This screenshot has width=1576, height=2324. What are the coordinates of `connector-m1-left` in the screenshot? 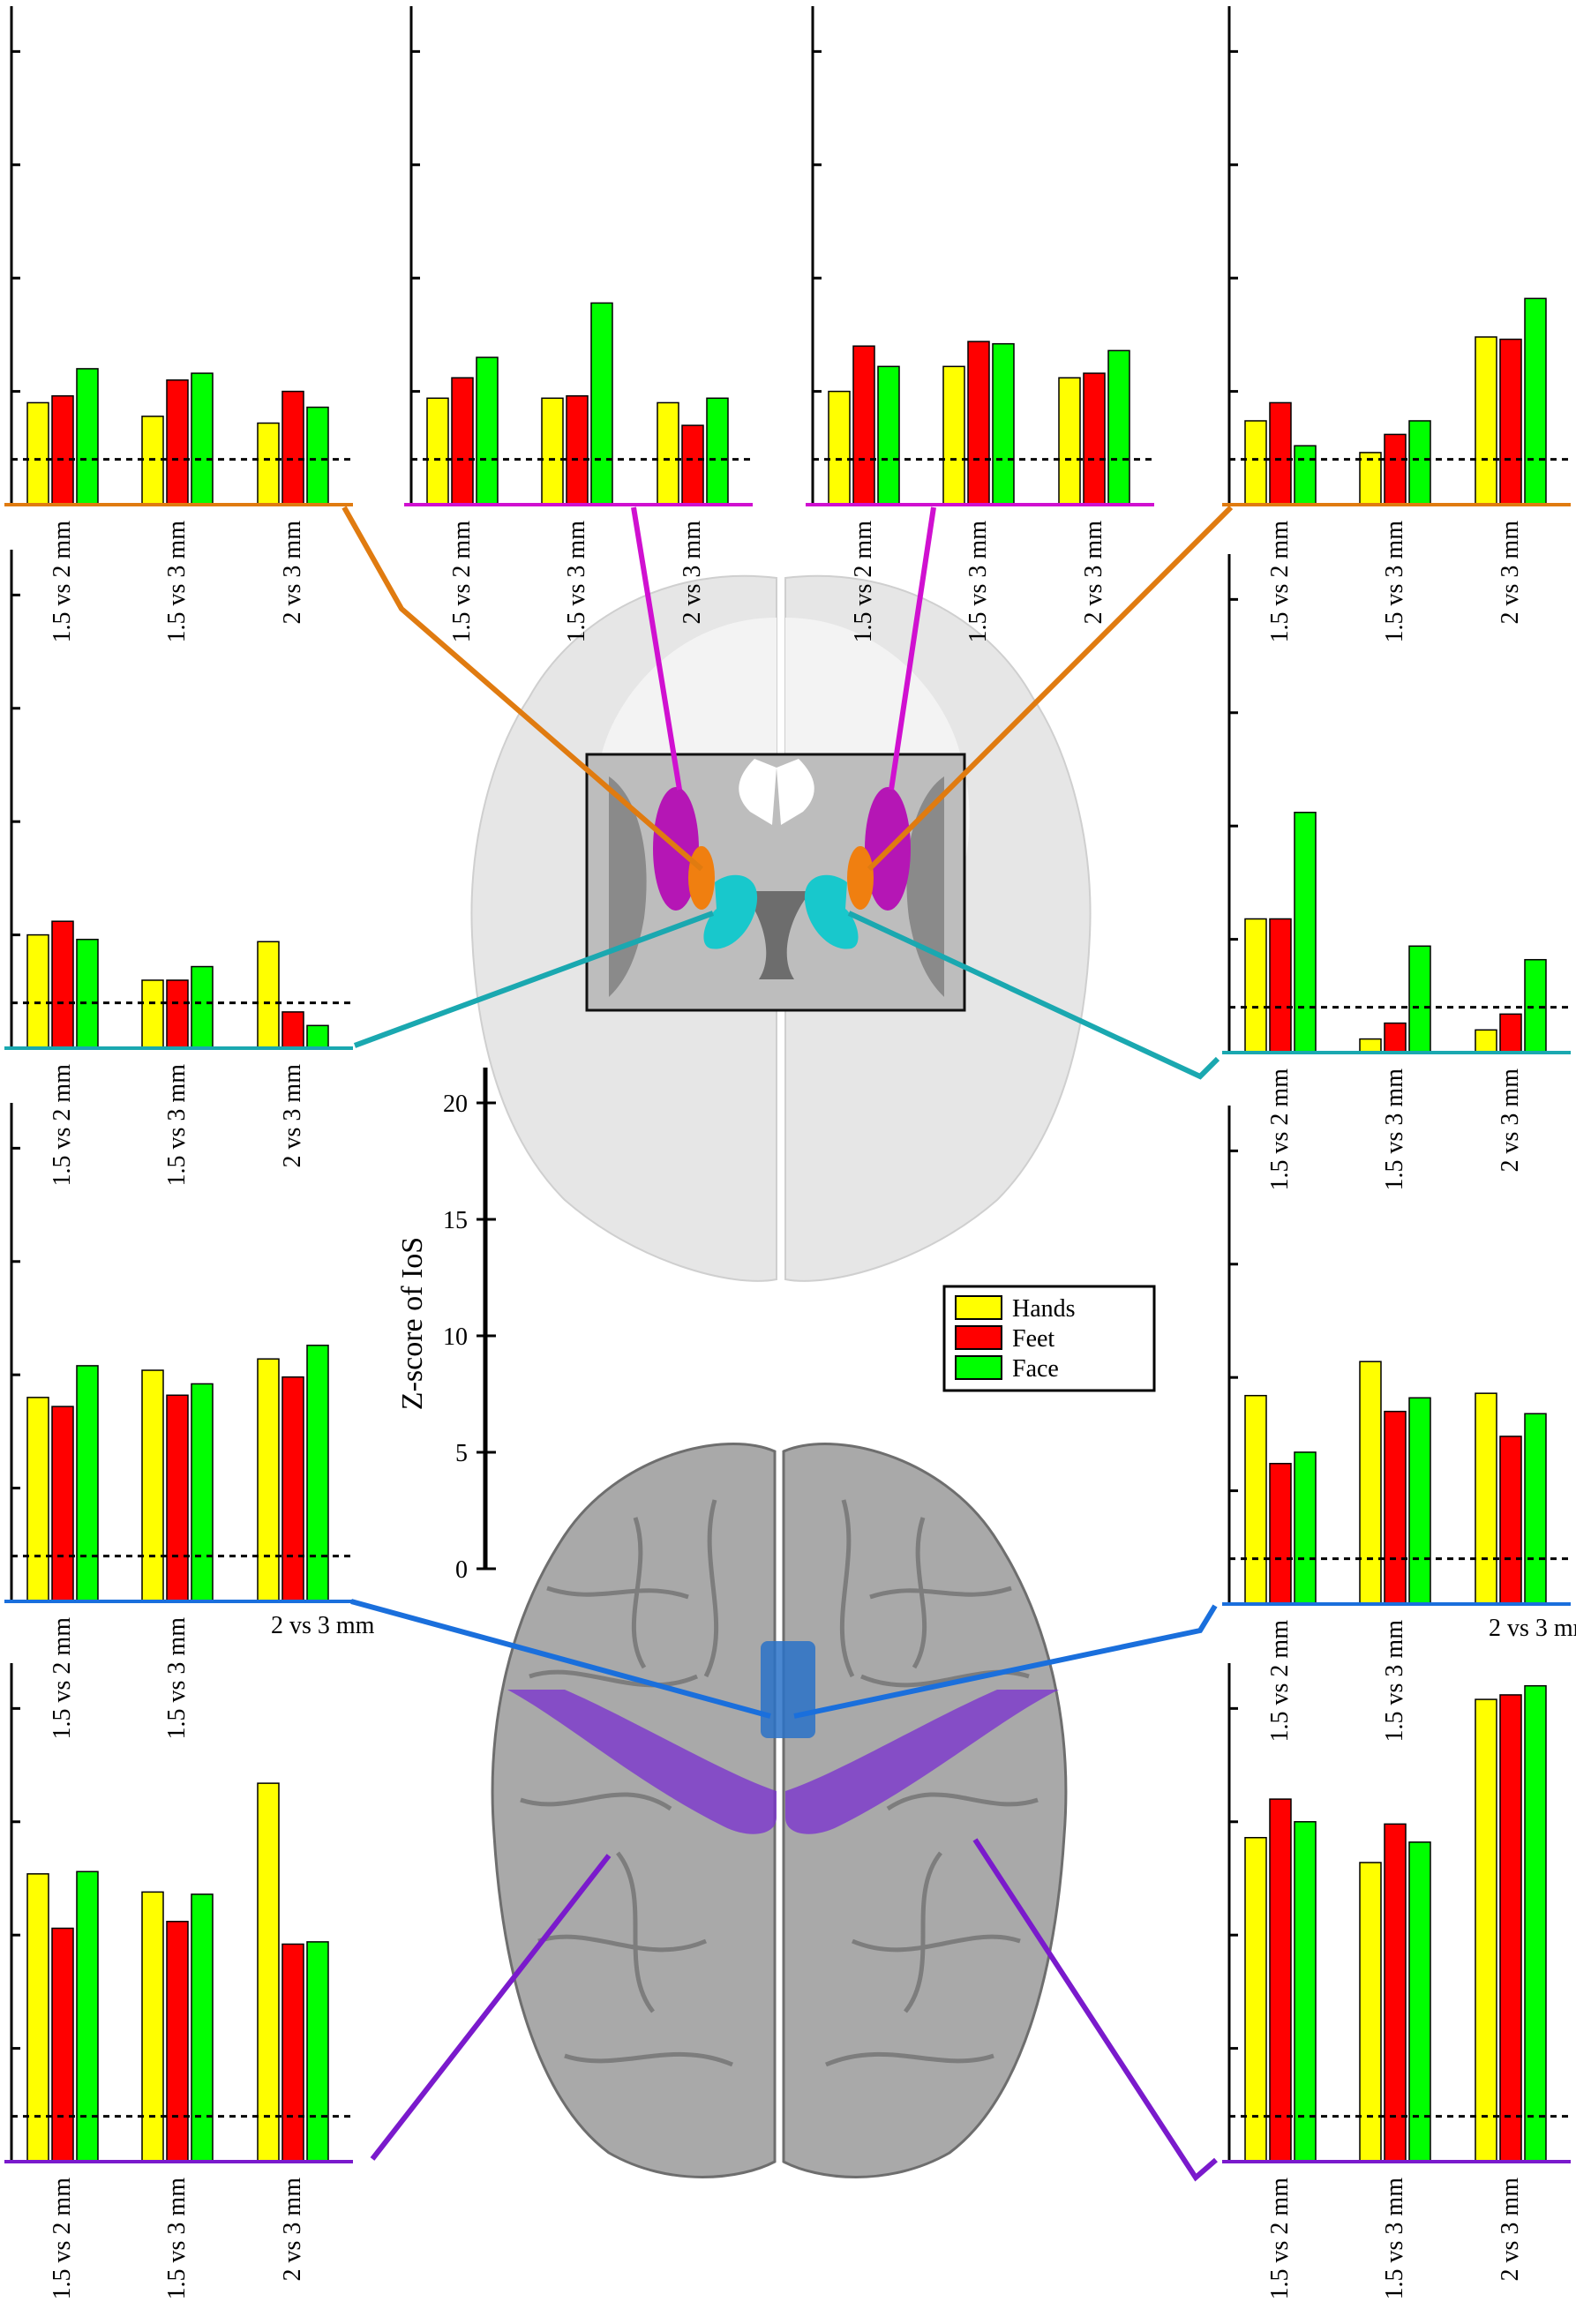 It's located at (491, 2007).